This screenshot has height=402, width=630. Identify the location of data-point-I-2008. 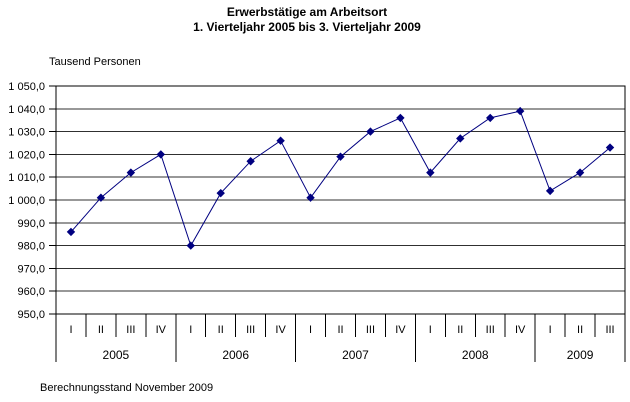
(430, 172).